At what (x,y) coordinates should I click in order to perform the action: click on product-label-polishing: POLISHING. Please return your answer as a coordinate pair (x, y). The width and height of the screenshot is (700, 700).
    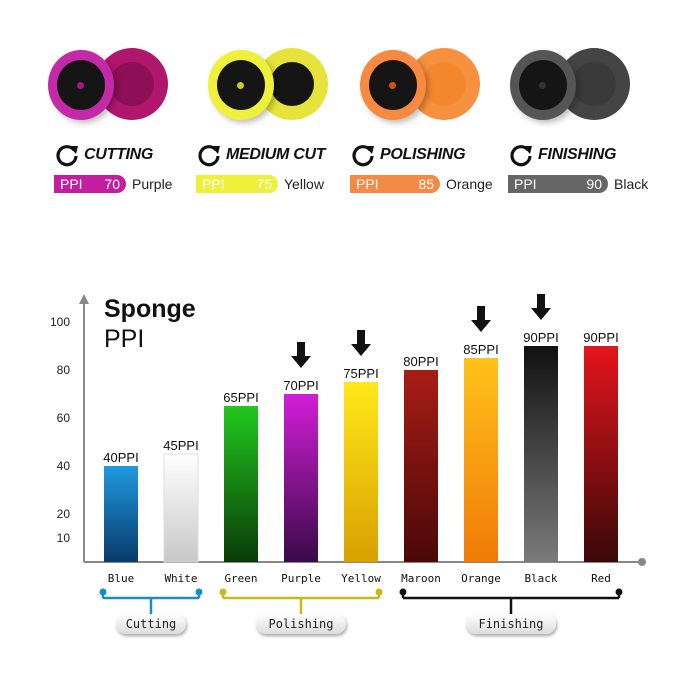
    Looking at the image, I should click on (408, 155).